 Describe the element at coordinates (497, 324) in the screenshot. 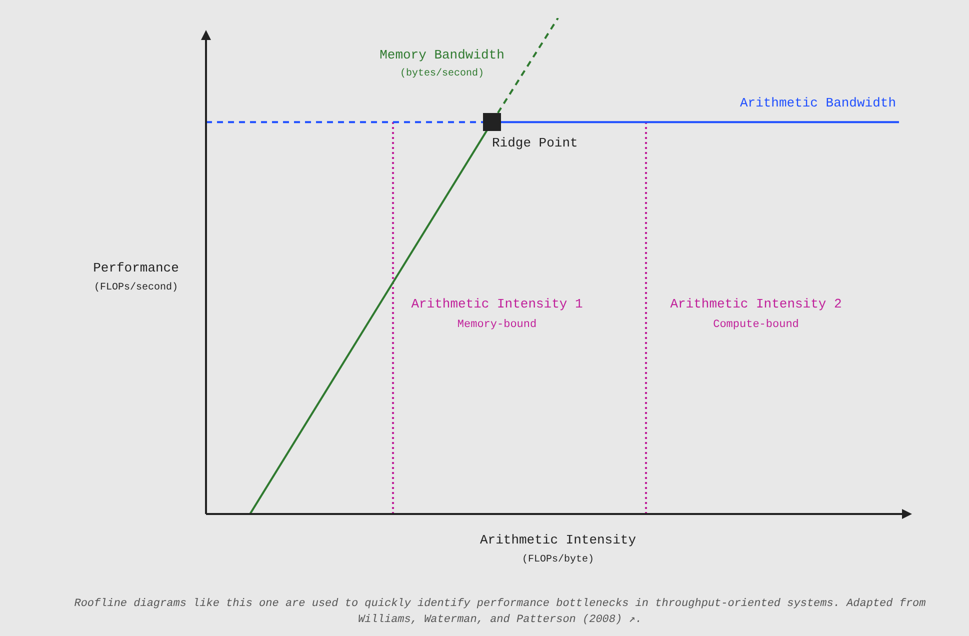

I see `annotation: Memory-bound` at that location.